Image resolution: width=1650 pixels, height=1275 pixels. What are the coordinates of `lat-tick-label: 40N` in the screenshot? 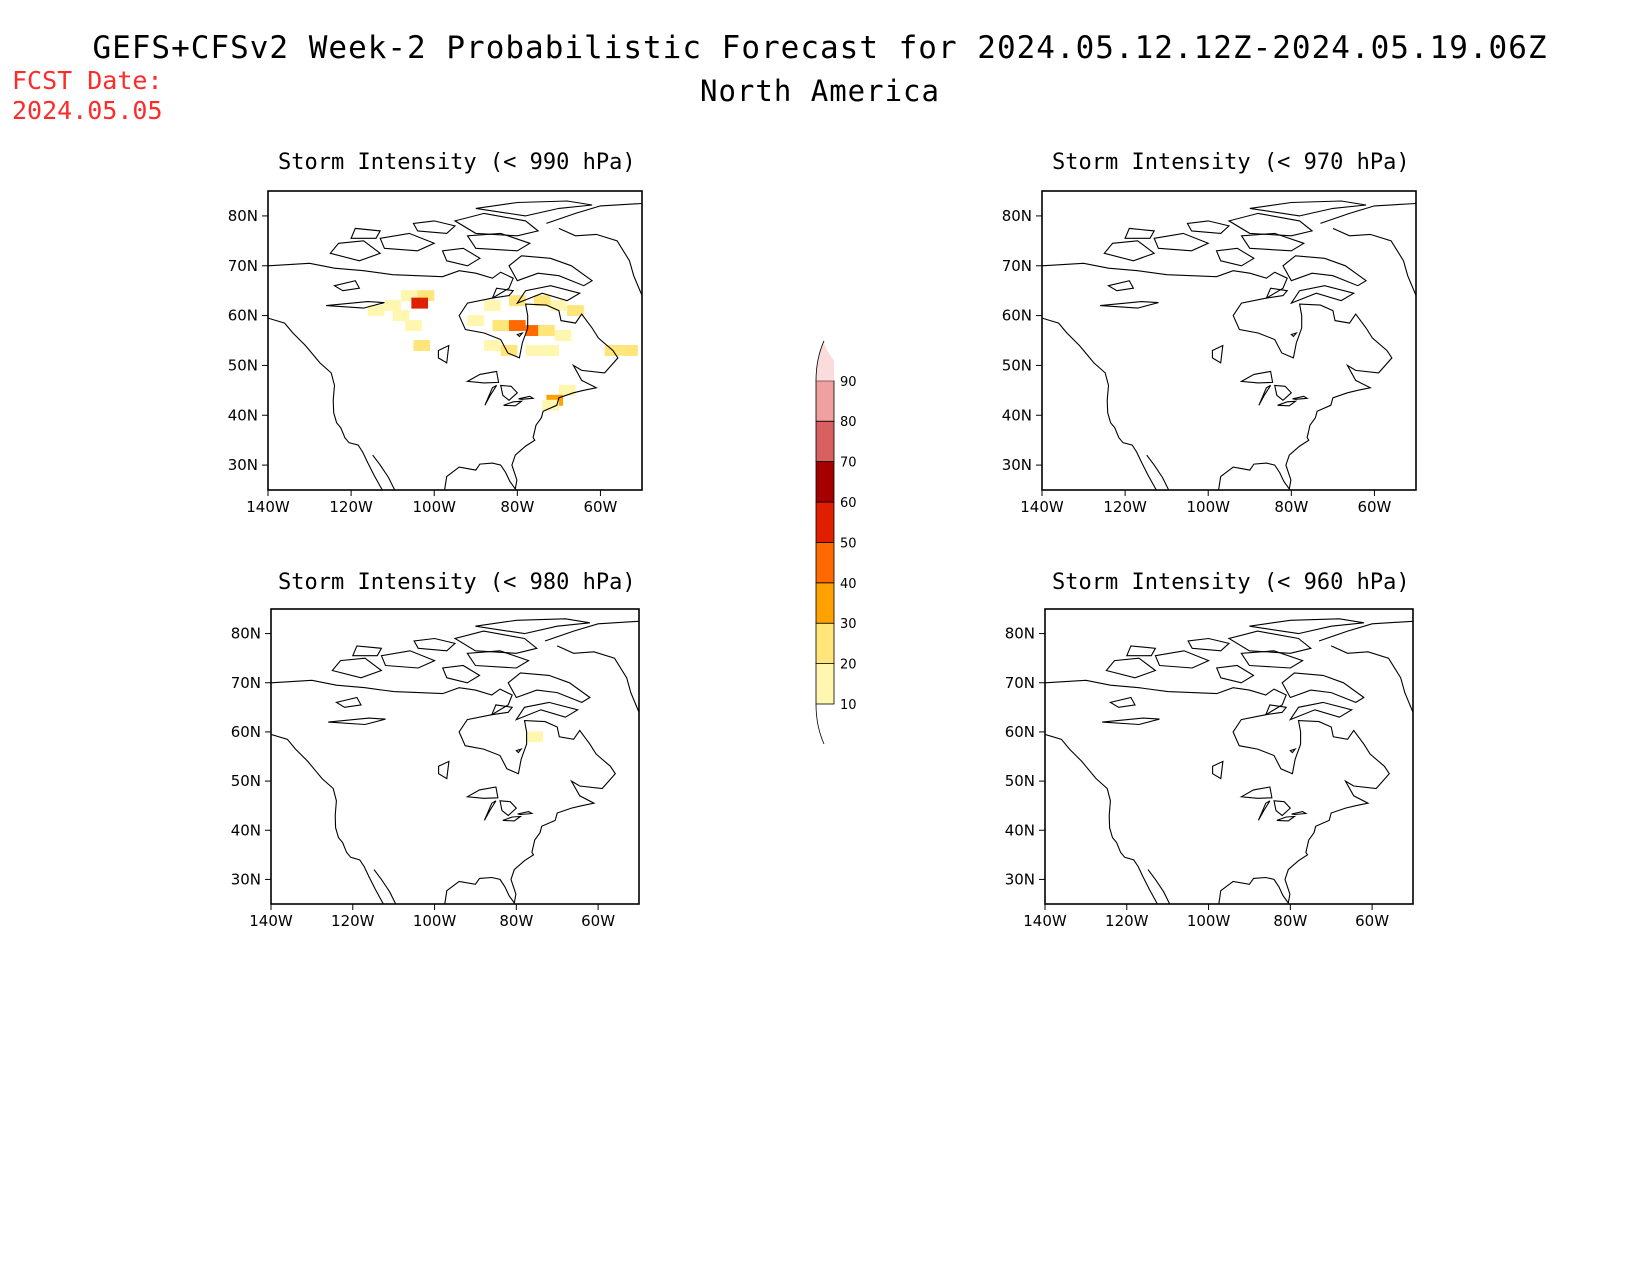 It's located at (1020, 830).